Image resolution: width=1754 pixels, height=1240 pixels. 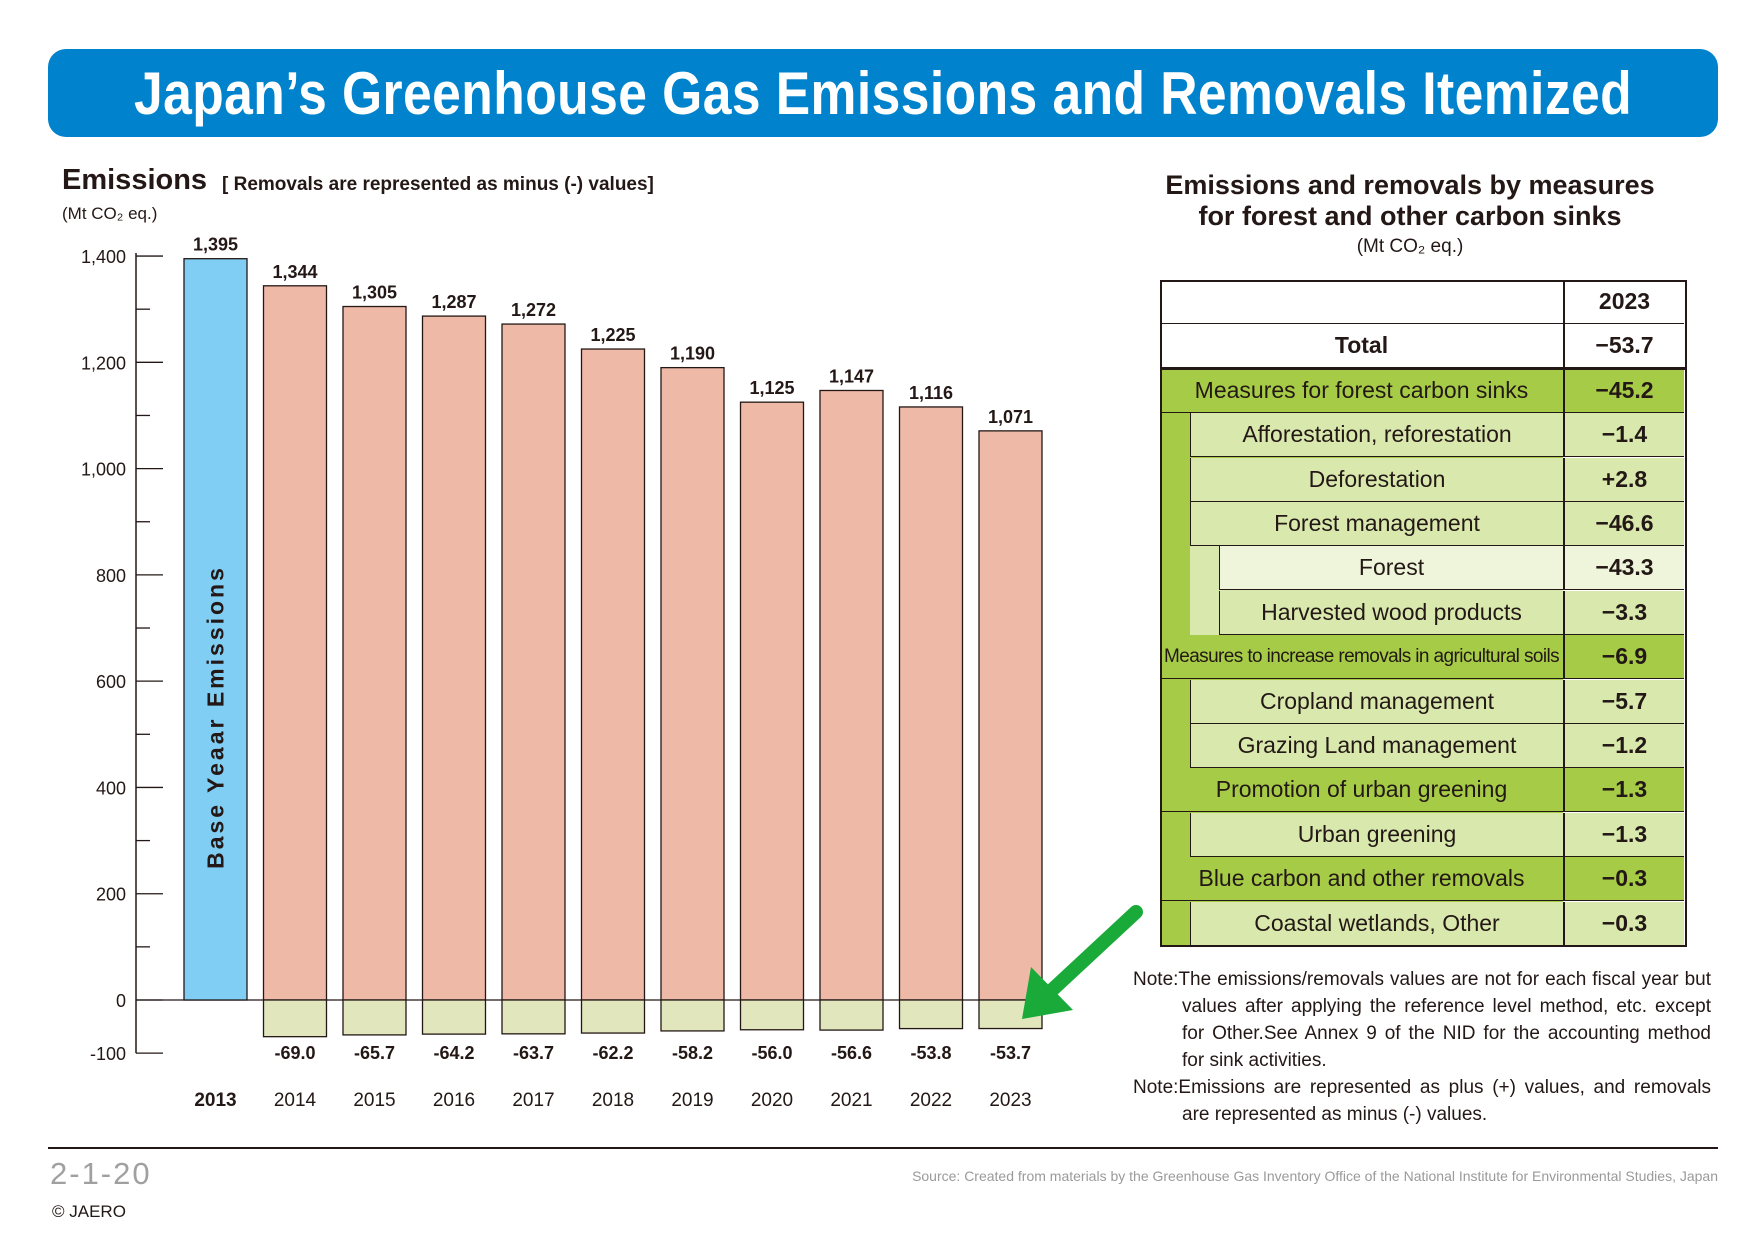 I want to click on table-row-value: −46.6, so click(x=1623, y=524).